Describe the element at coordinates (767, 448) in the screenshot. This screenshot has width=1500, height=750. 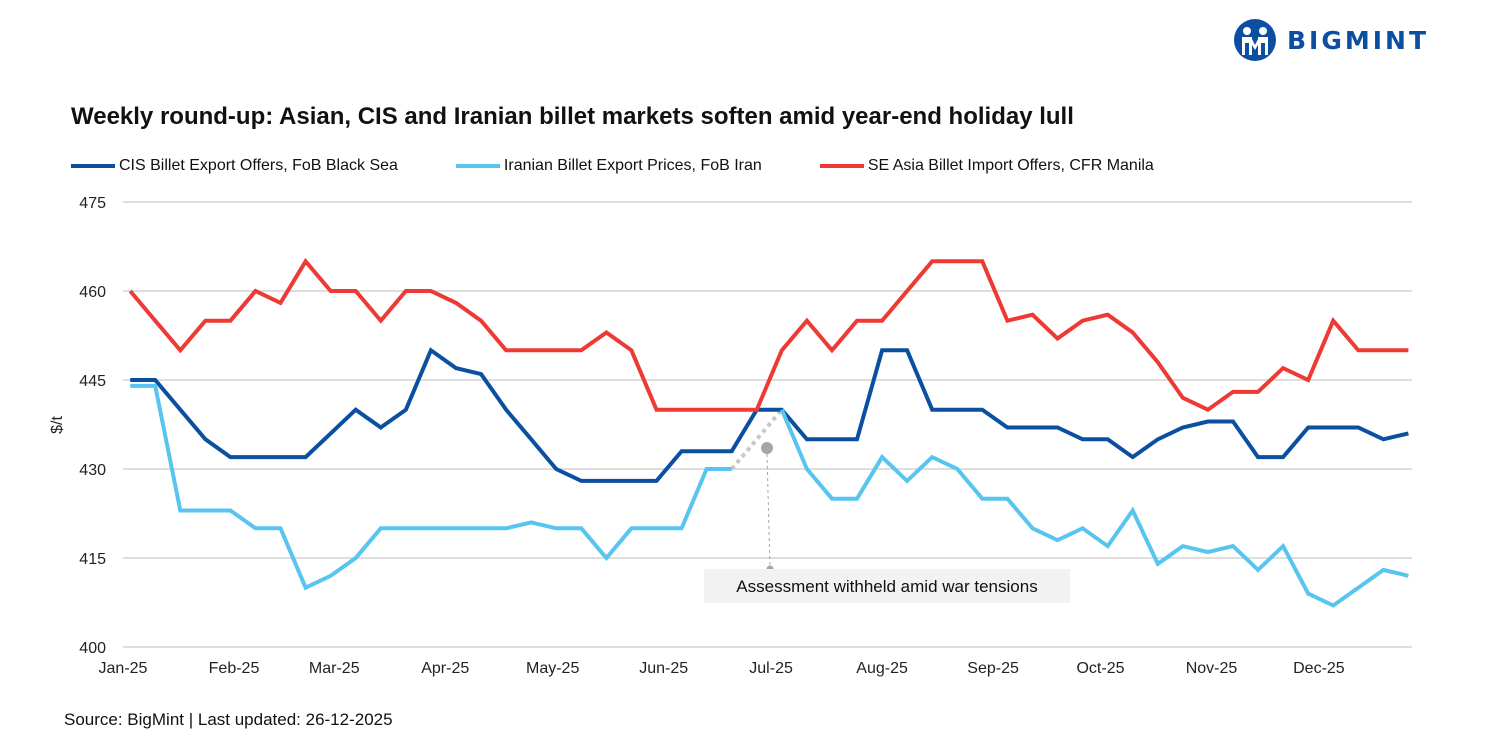
I see `annotation-marker` at that location.